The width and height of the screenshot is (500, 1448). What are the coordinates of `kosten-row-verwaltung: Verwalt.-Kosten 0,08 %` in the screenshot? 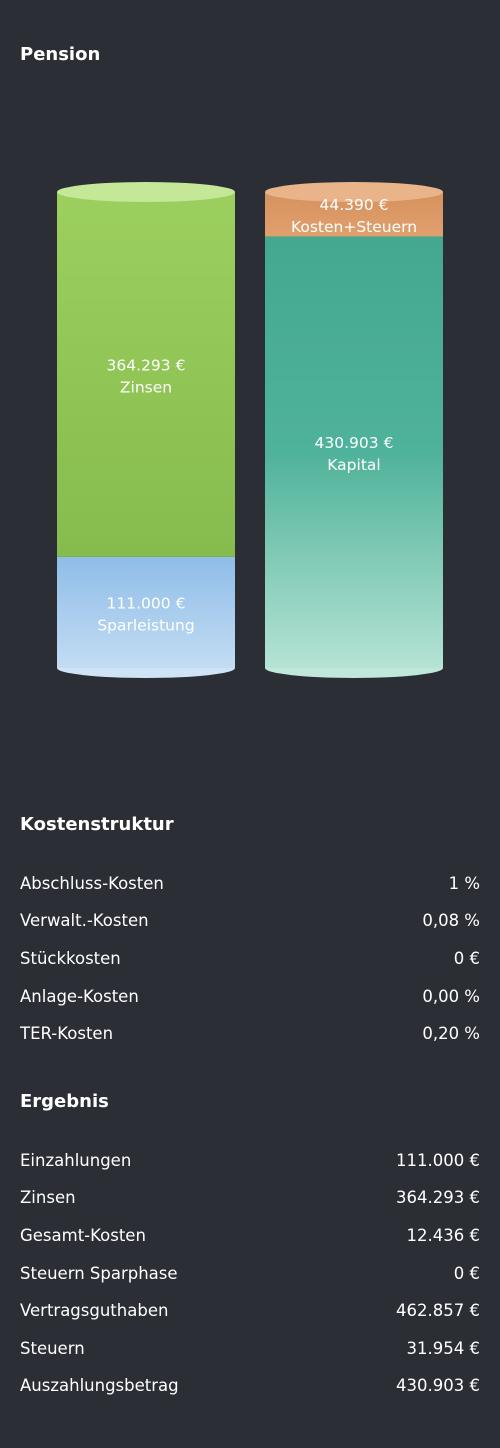 It's located at (250, 920).